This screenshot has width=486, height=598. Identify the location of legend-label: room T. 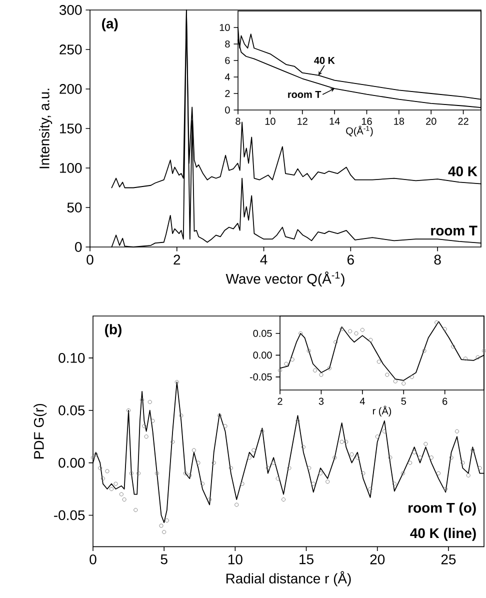
(305, 94).